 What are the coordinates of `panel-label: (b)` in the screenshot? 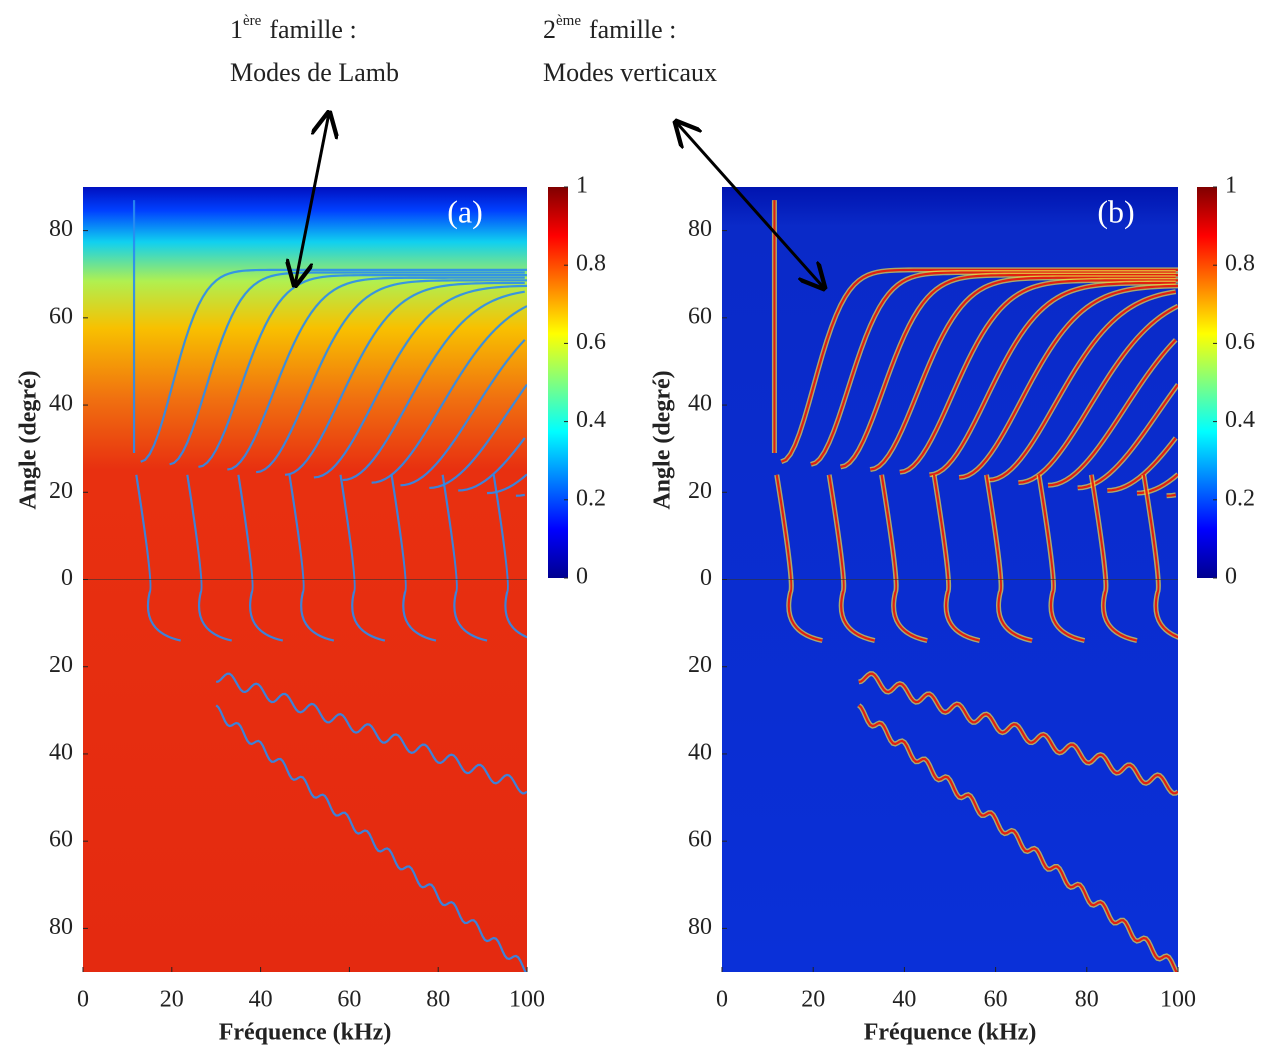 It's located at (1115, 211).